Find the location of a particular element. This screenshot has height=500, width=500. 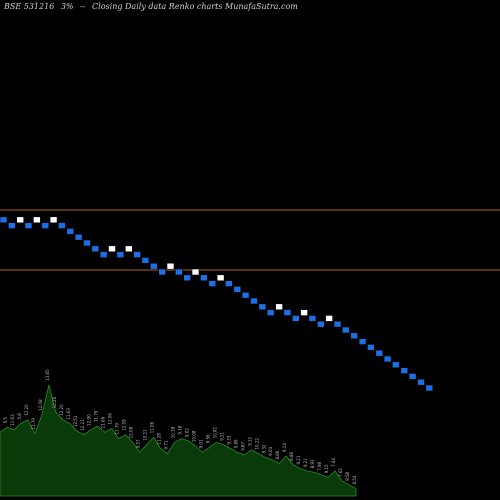

reference-lines is located at coordinates (250, 240).